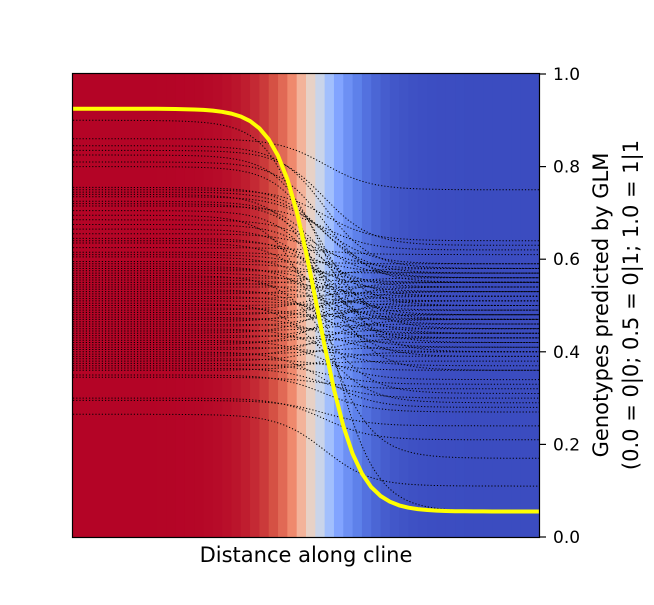 The image size is (654, 605). What do you see at coordinates (560, 306) in the screenshot?
I see `y-axis: 0.0 0.2 0.4 0.6 0.8 1.0` at bounding box center [560, 306].